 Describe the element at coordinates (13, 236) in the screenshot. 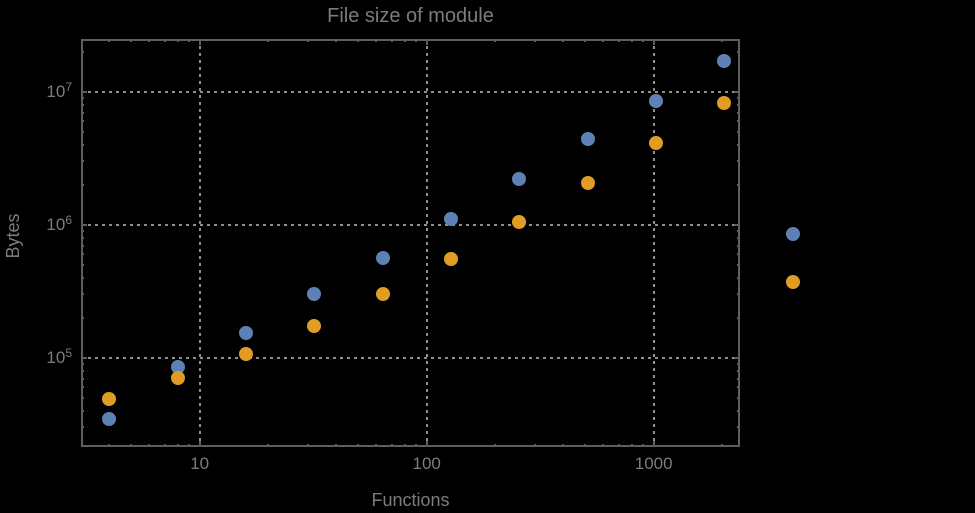

I see `y-axis-label: Bytes` at that location.